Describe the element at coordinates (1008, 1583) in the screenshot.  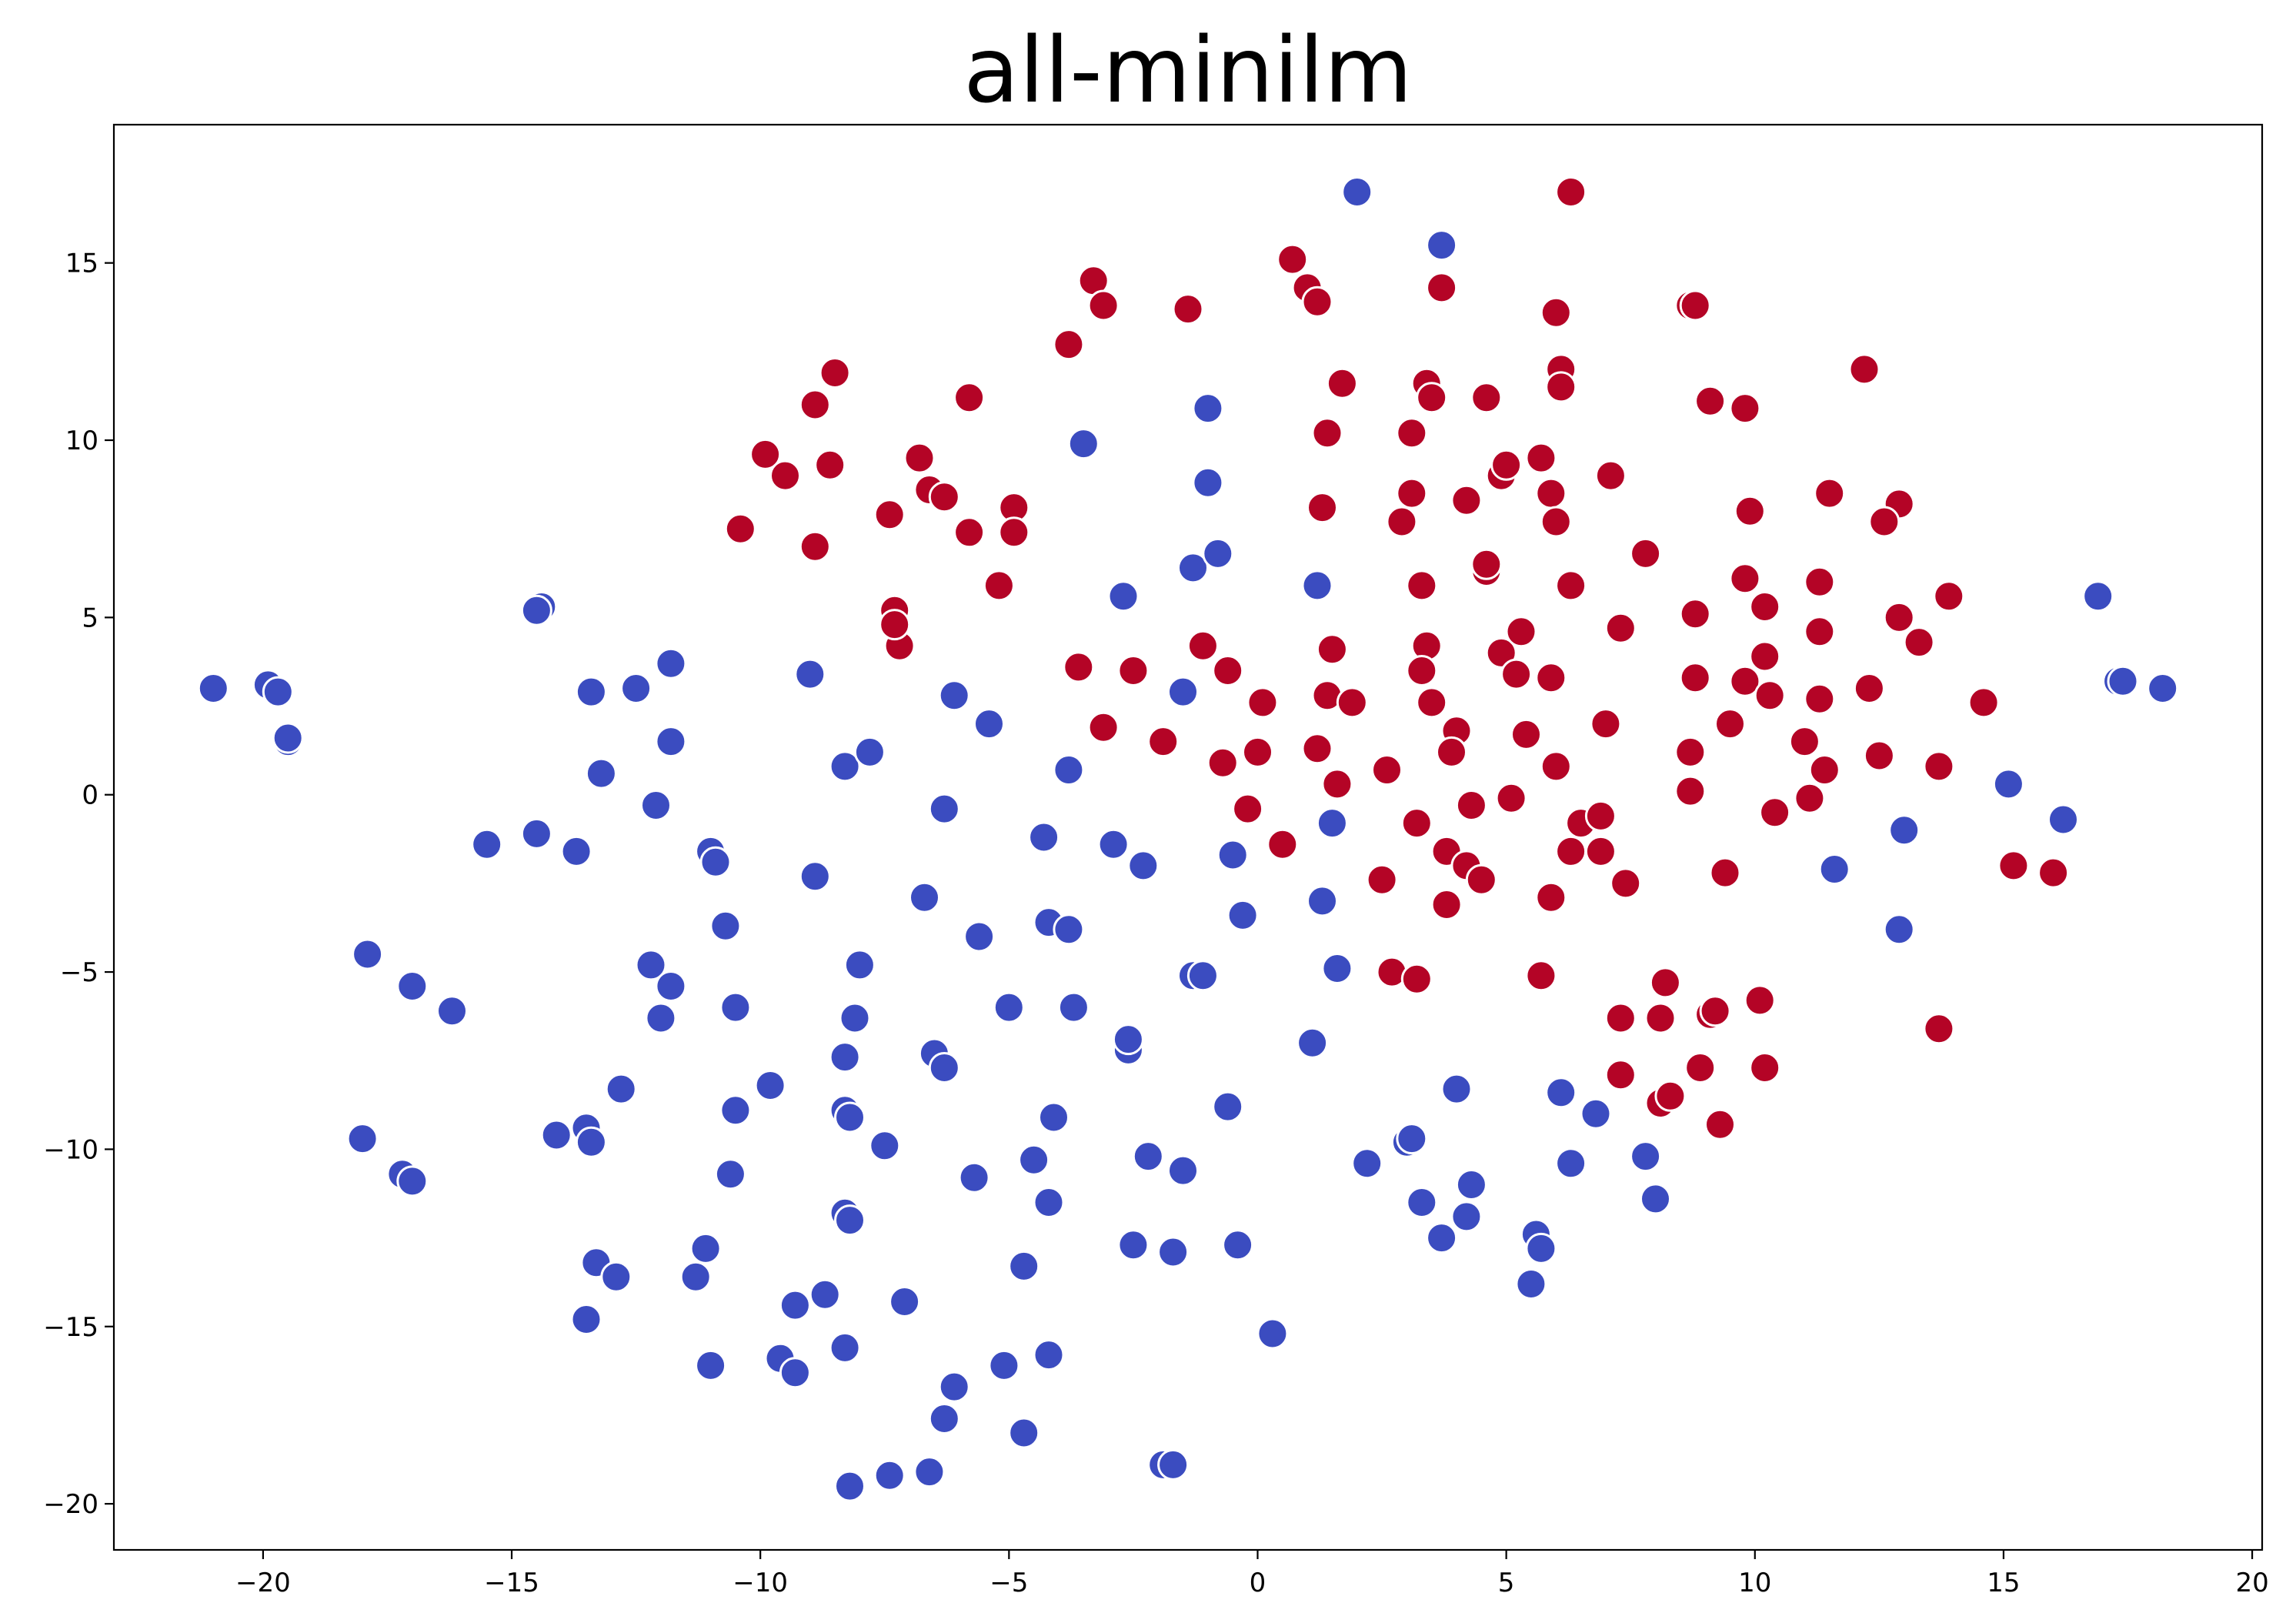
I see `x-tick-label: −5` at that location.